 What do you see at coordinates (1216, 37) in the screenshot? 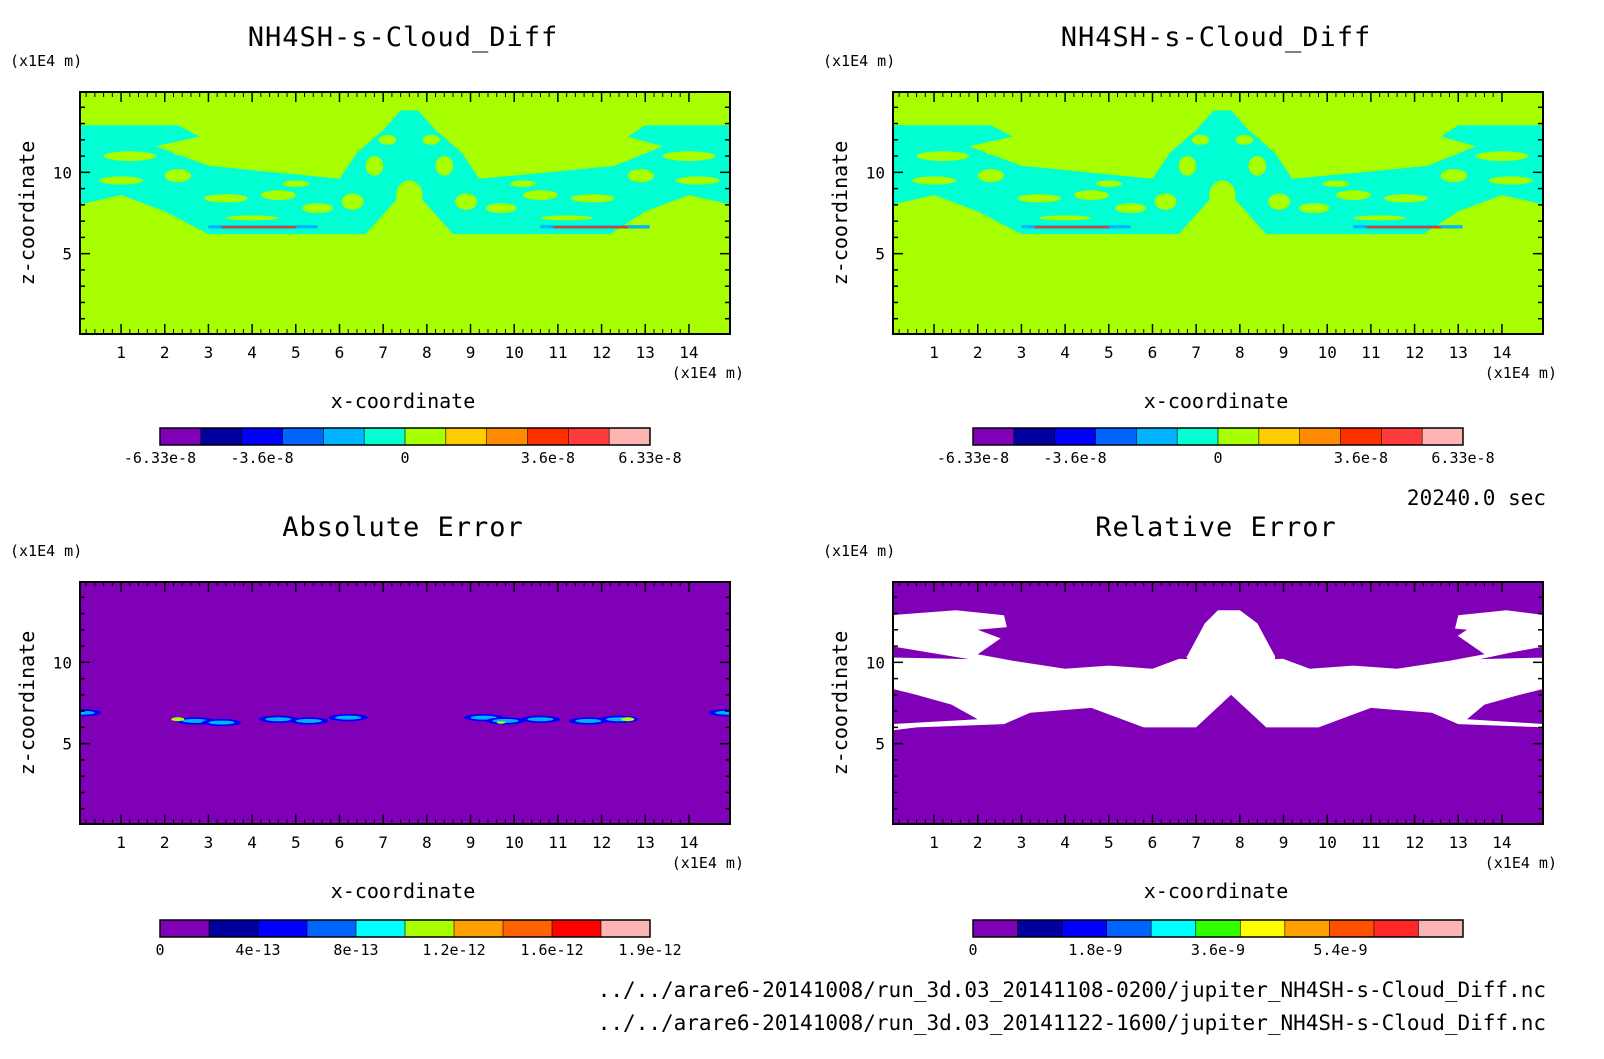
I see `panel-title: NH4SH-s-Cloud_Diff` at bounding box center [1216, 37].